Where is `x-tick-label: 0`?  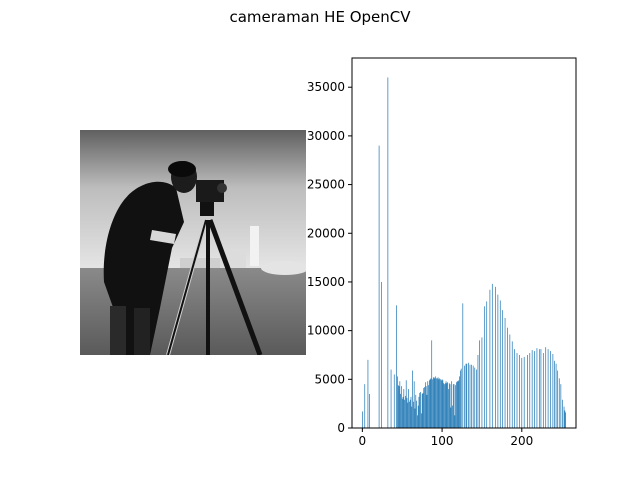
x-tick-label: 0 is located at coordinates (363, 441).